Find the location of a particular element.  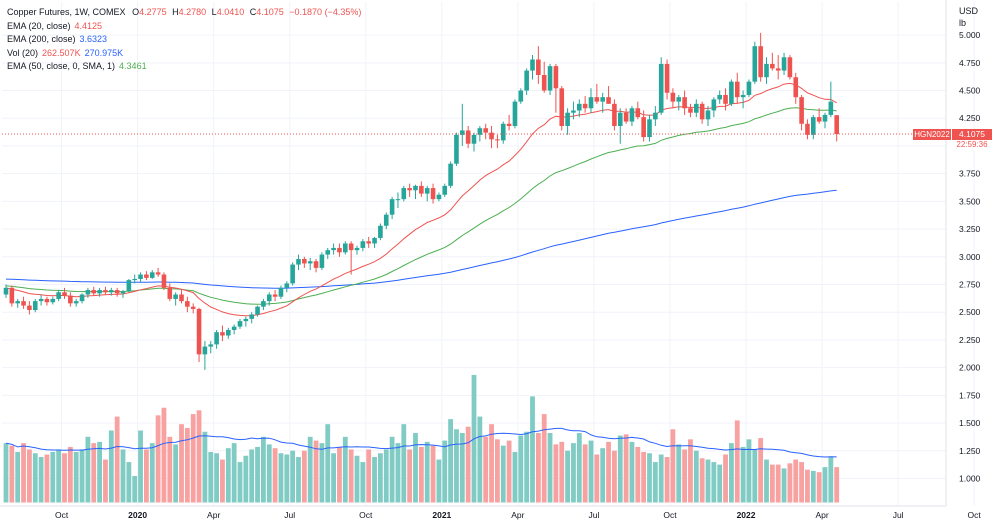

ema20-label: EMA (20, close) is located at coordinates (39, 25).